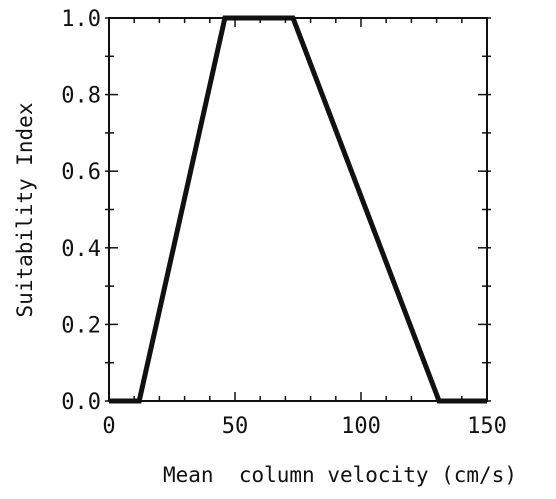  Describe the element at coordinates (81, 249) in the screenshot. I see `y-tick-label: 0.4` at that location.